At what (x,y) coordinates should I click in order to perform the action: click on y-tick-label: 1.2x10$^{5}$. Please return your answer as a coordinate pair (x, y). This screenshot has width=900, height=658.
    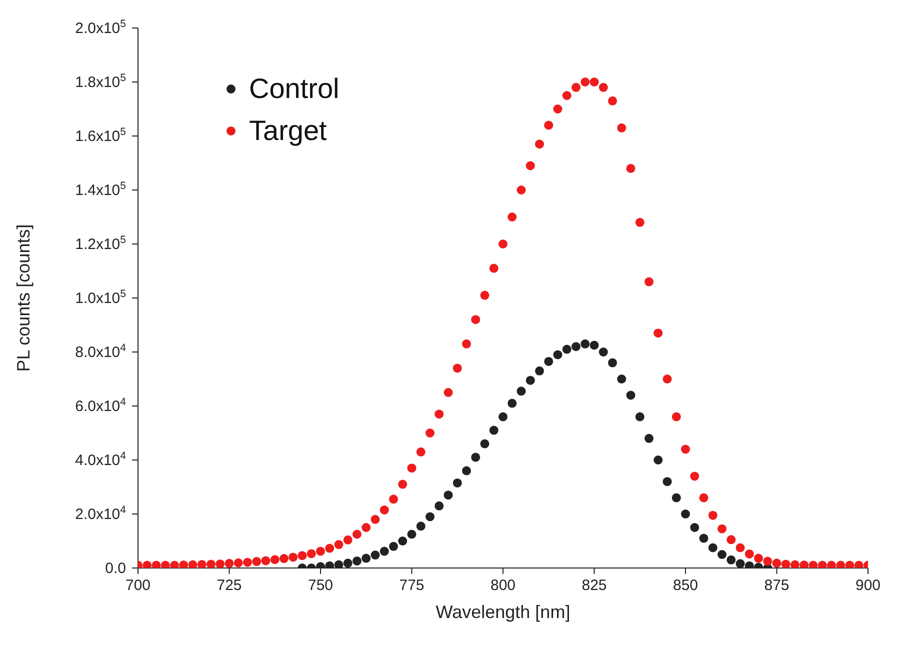
    Looking at the image, I should click on (100, 243).